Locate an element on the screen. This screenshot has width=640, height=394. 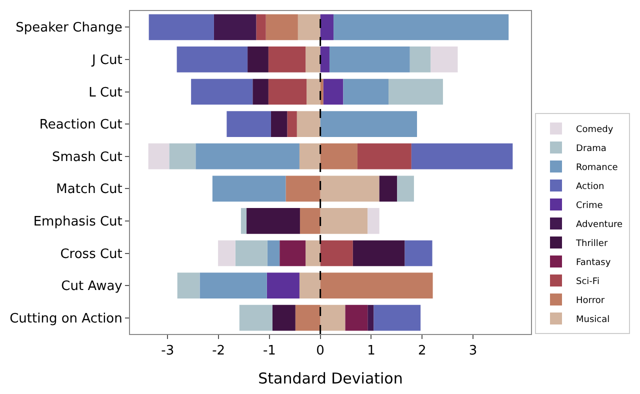
y-tick-label: Speaker Change is located at coordinates (69, 28).